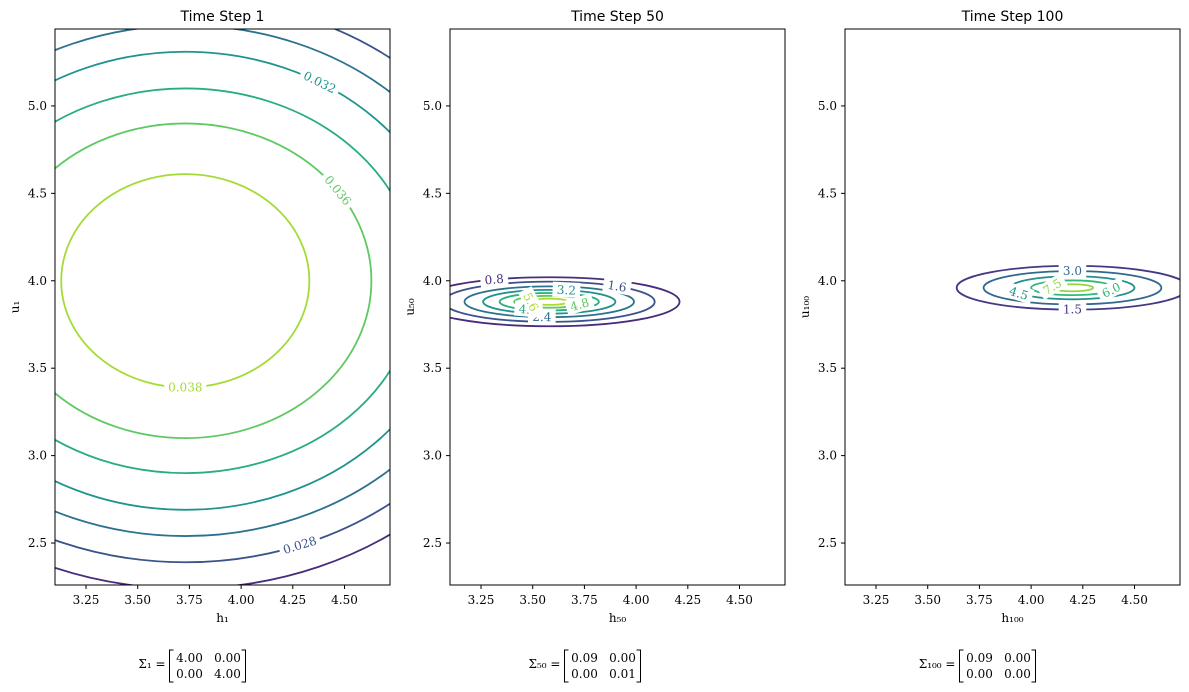  I want to click on contour-label-1.5: 1.5, so click(1072, 309).